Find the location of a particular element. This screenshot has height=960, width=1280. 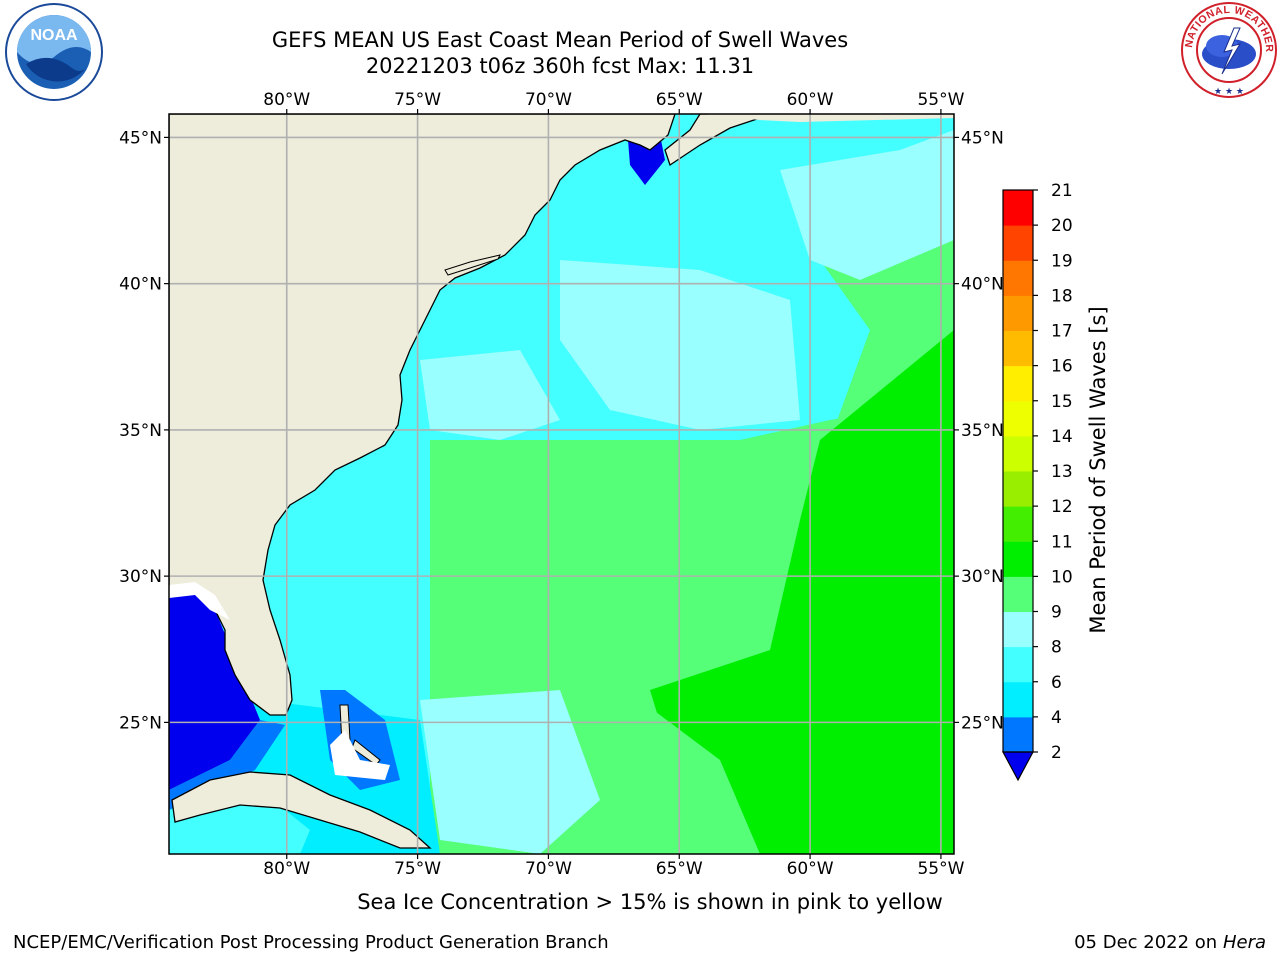

chart-subtitle: 20221203 t06z 360h fcst Max: 11.31 is located at coordinates (560, 66).